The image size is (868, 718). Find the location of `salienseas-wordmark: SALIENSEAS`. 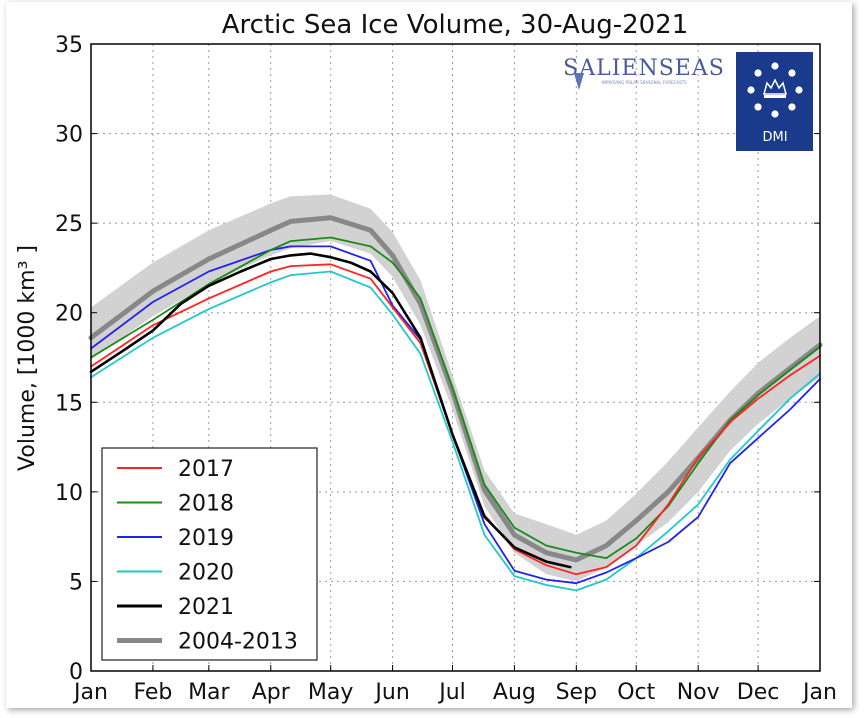

salienseas-wordmark: SALIENSEAS is located at coordinates (644, 68).